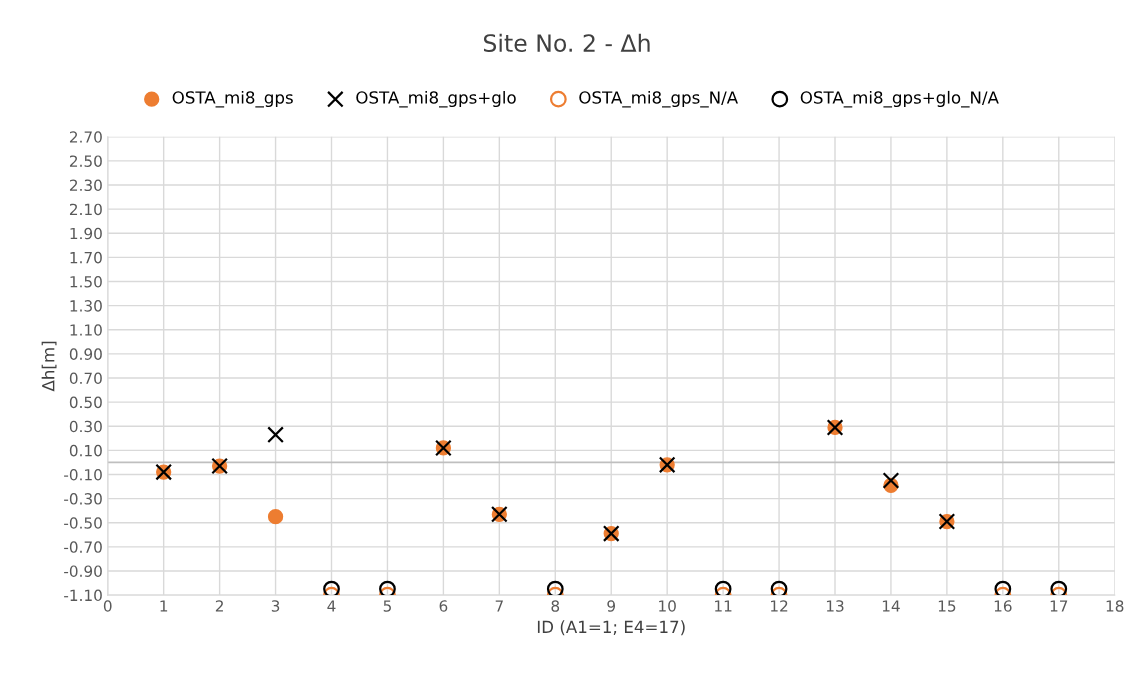  Describe the element at coordinates (85, 426) in the screenshot. I see `y-tick-label: 0.30` at that location.